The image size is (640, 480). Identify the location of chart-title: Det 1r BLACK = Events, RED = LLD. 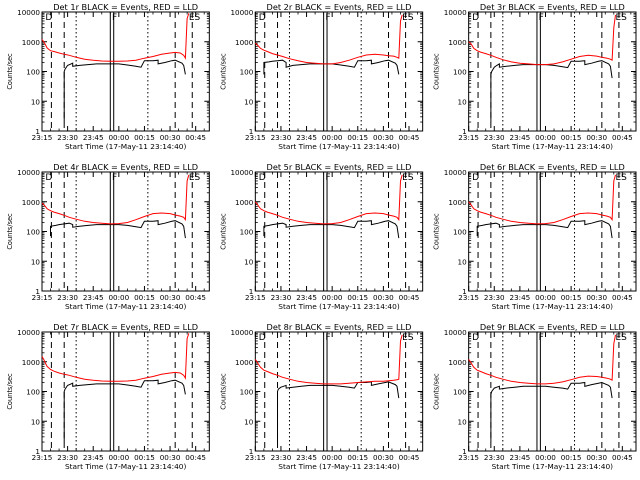
(125, 7).